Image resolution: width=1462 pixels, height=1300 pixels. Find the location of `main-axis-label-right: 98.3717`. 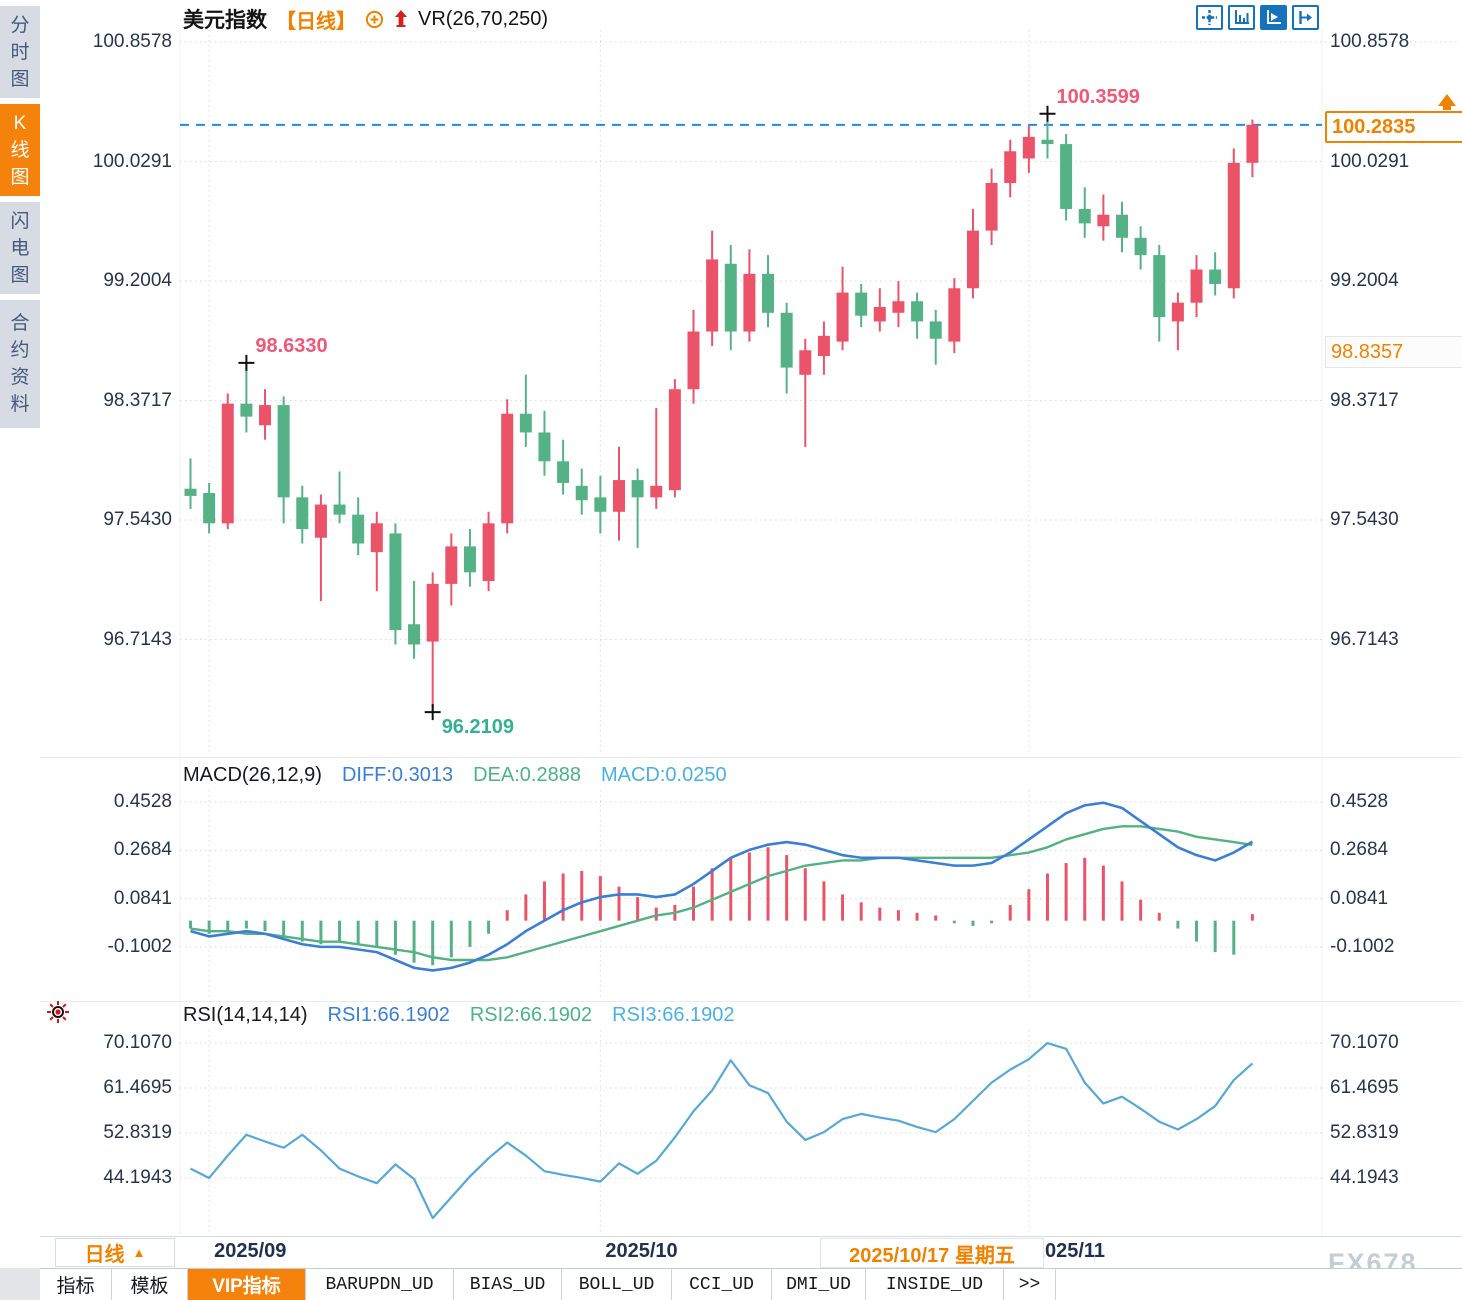

main-axis-label-right: 98.3717 is located at coordinates (1364, 400).